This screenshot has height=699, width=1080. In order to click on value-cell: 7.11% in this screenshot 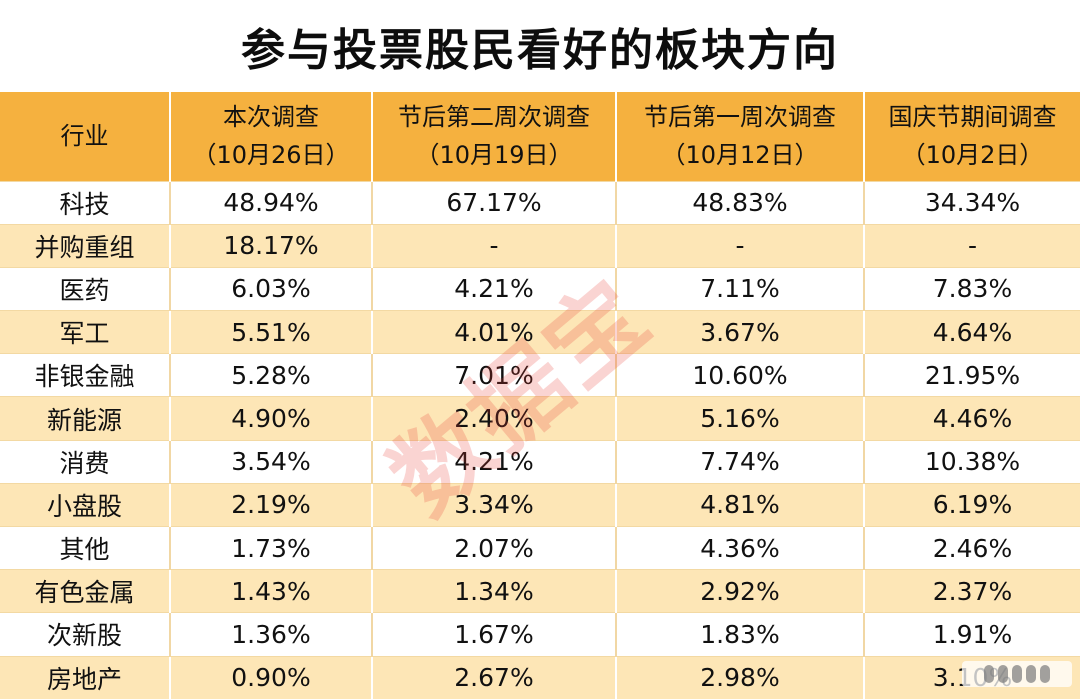, I will do `click(739, 288)`.